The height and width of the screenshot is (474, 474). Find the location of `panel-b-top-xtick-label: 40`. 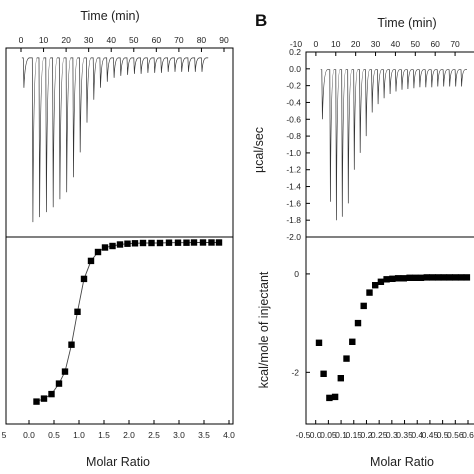

panel-b-top-xtick-label: 40 is located at coordinates (396, 44).